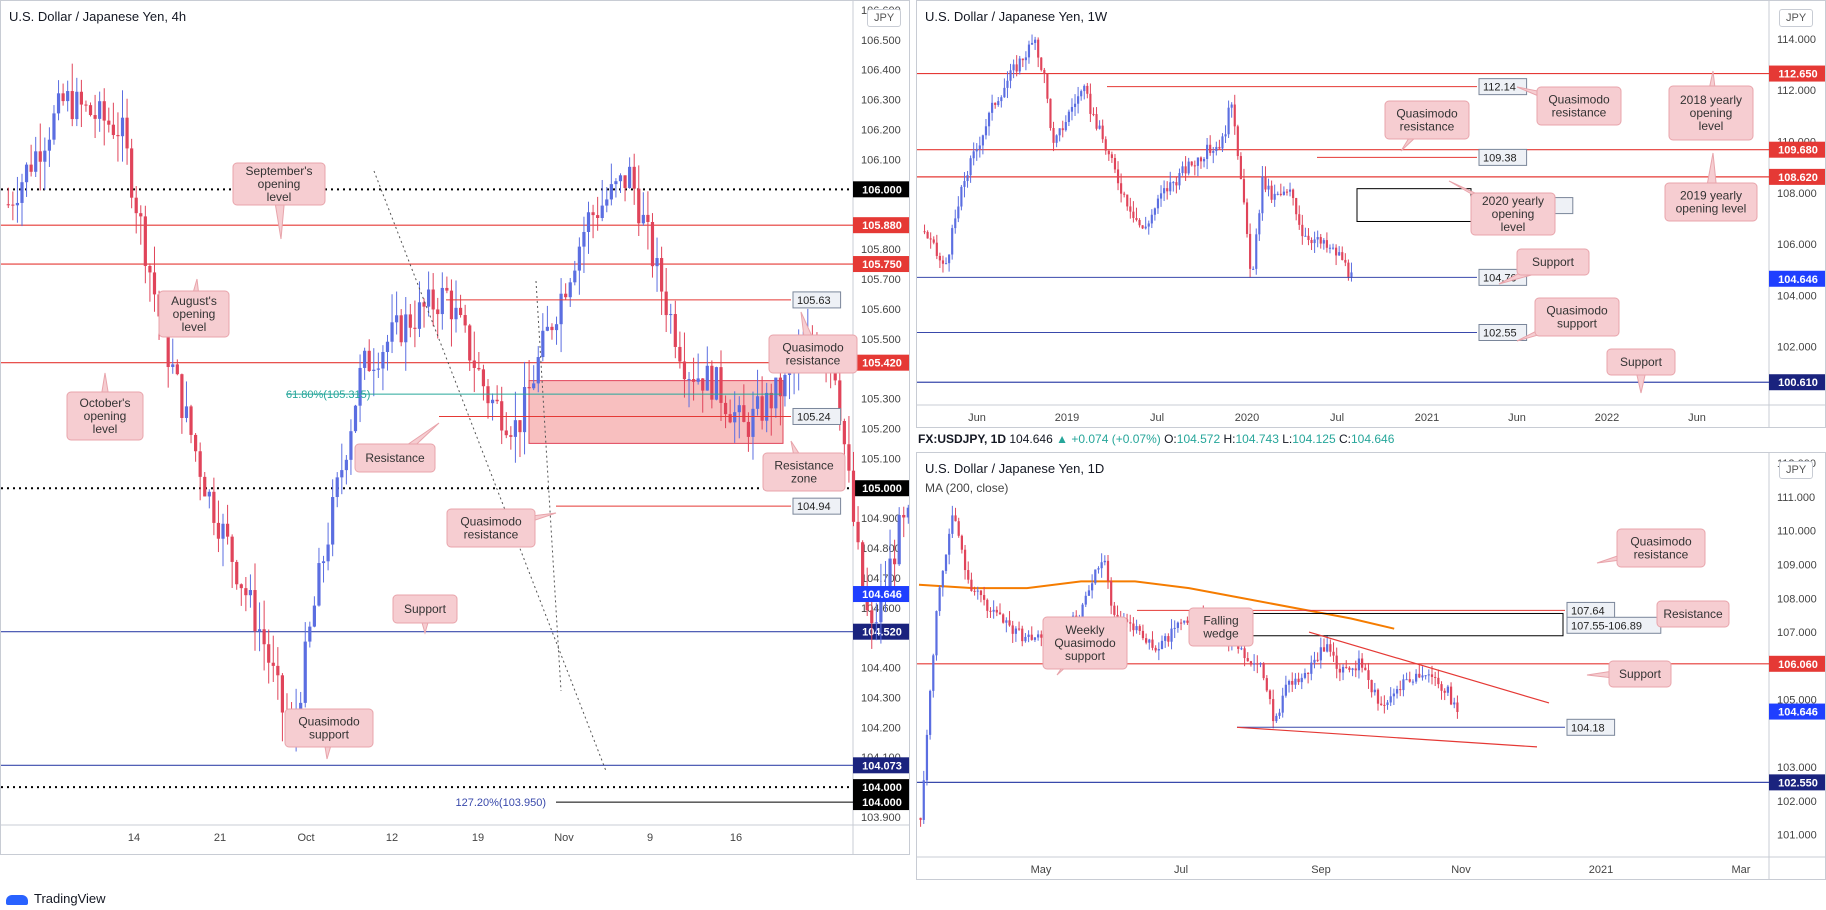 This screenshot has width=1826, height=910. What do you see at coordinates (967, 488) in the screenshot?
I see `ma-indicator-label: MA (200, close)` at bounding box center [967, 488].